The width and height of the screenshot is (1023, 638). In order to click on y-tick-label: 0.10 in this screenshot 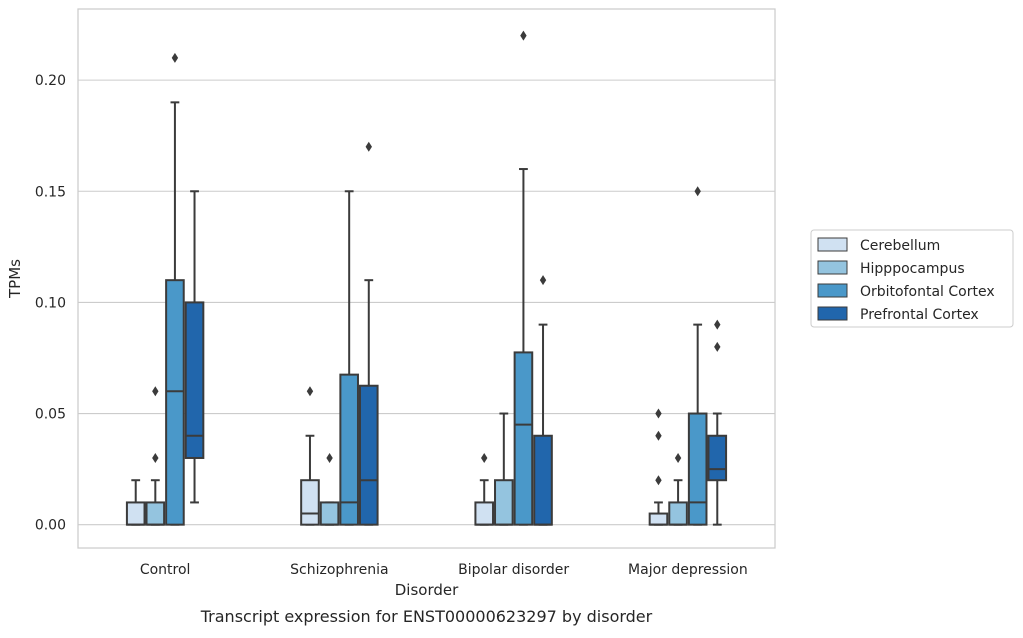, I will do `click(50, 303)`.